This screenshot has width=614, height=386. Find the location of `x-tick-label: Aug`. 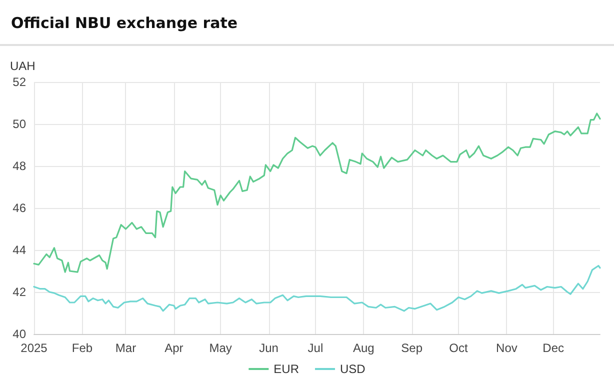

x-tick-label: Aug is located at coordinates (363, 348).